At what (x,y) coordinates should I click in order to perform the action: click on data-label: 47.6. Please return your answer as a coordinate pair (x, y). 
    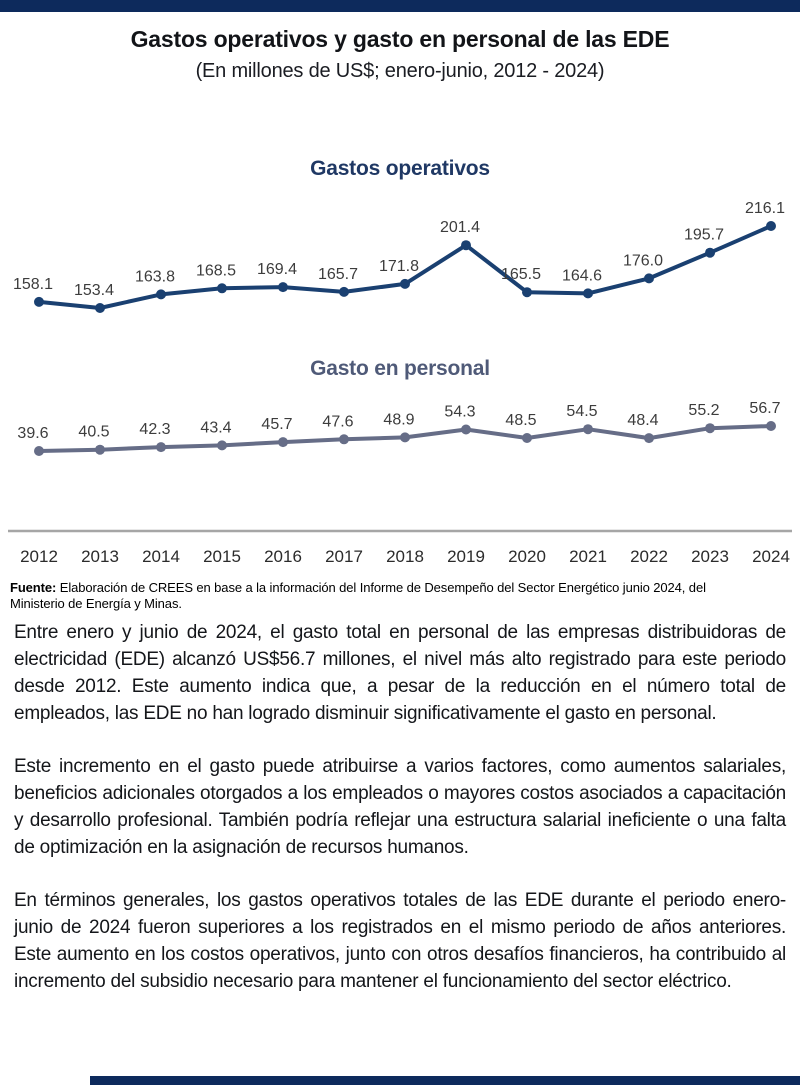
    Looking at the image, I should click on (337, 421).